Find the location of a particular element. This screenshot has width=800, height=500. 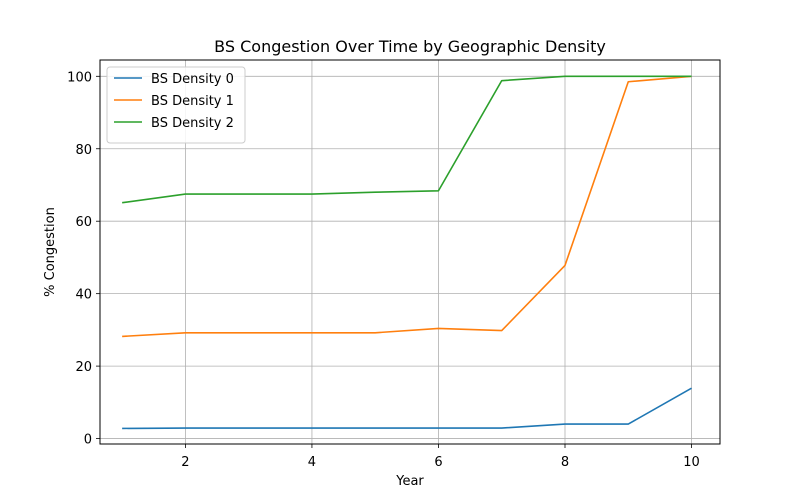

chart-legend: BS Density 0 BS Density 1 BS Density 2 is located at coordinates (176, 105).